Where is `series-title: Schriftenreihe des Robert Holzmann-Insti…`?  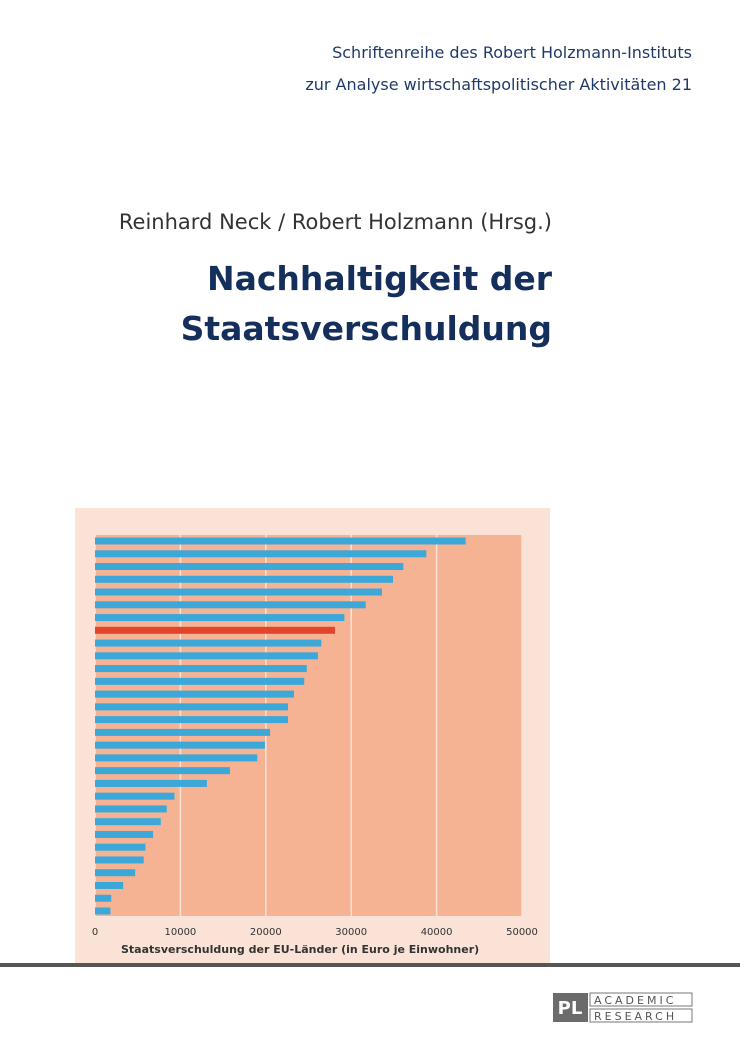 series-title: Schriftenreihe des Robert Holzmann-Insti… is located at coordinates (512, 52).